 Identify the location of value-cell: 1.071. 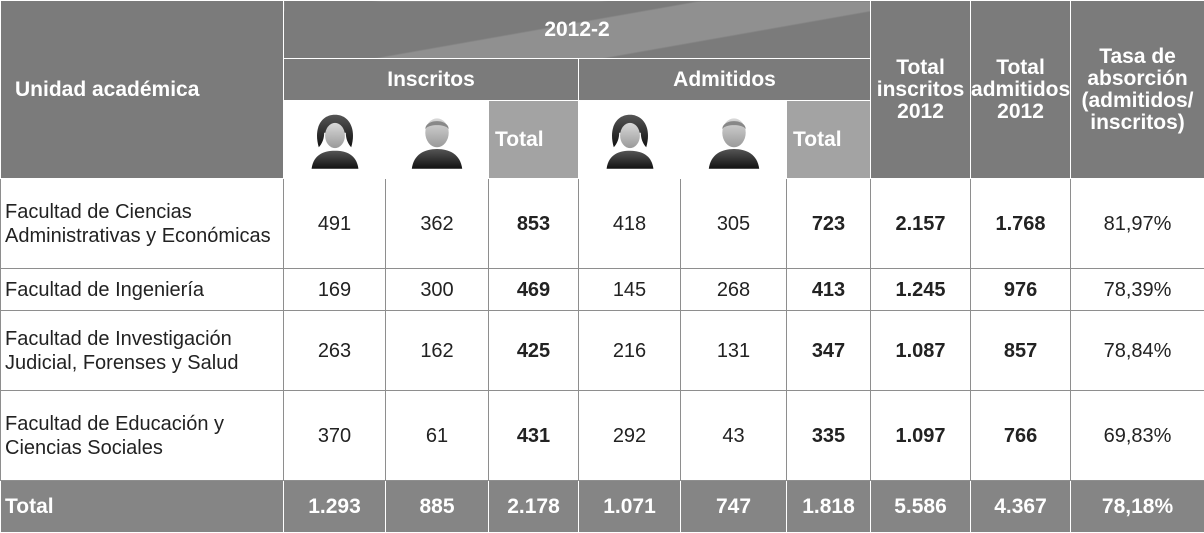
(630, 507).